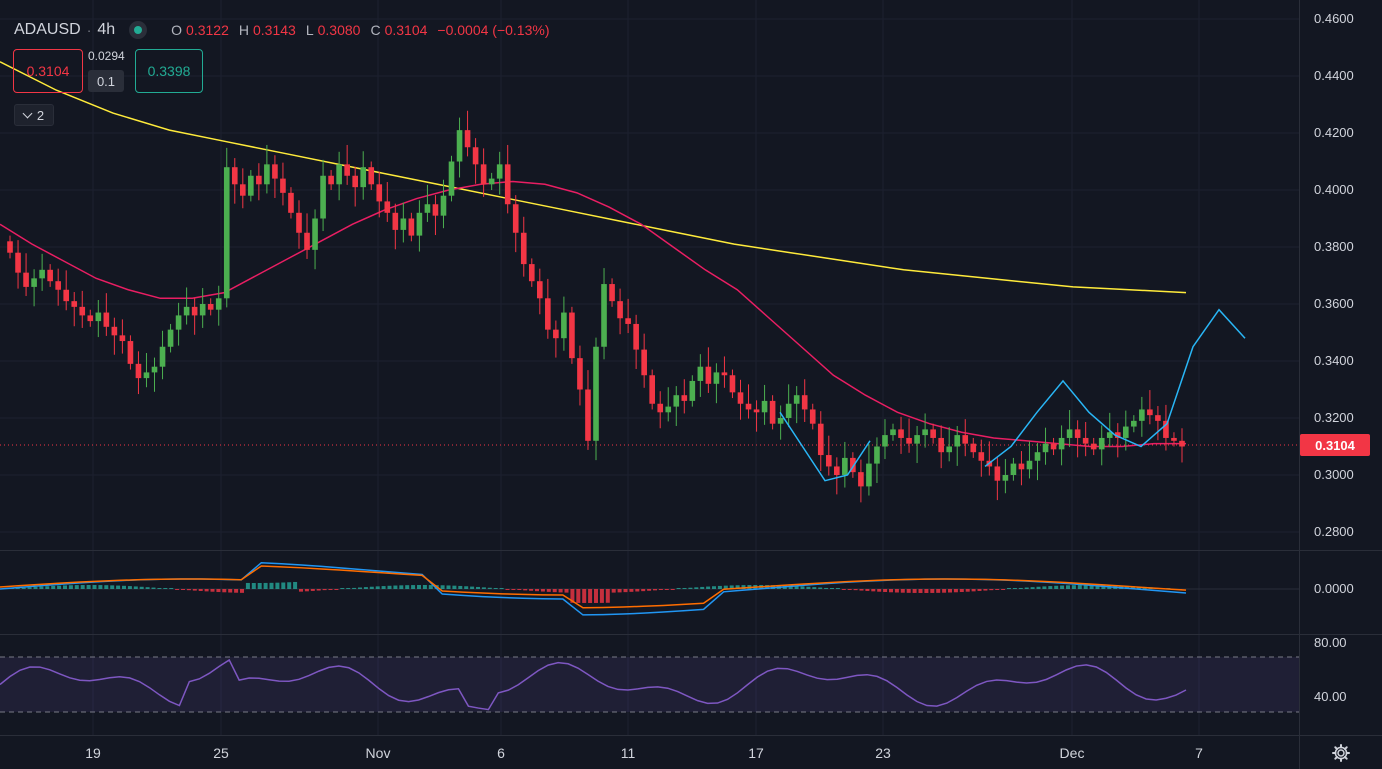 Image resolution: width=1382 pixels, height=769 pixels. Describe the element at coordinates (106, 29) in the screenshot. I see `interval-label: 4h` at that location.